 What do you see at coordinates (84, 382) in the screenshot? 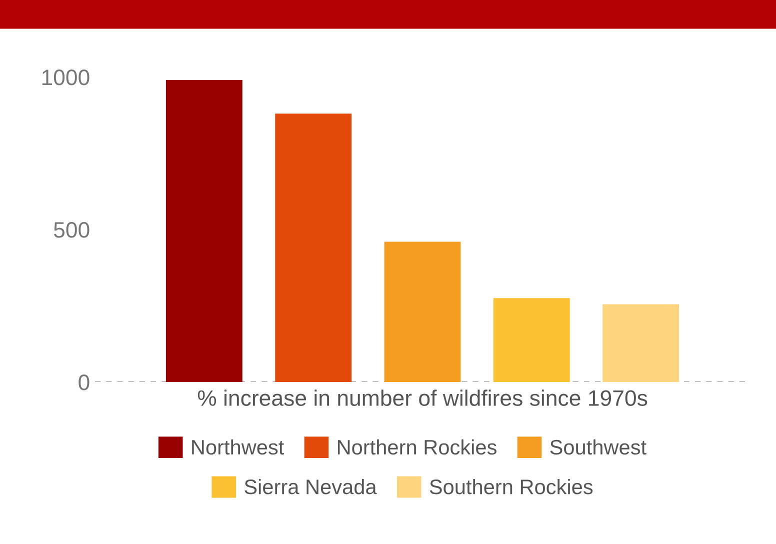
I see `y-tick-label: 0` at bounding box center [84, 382].